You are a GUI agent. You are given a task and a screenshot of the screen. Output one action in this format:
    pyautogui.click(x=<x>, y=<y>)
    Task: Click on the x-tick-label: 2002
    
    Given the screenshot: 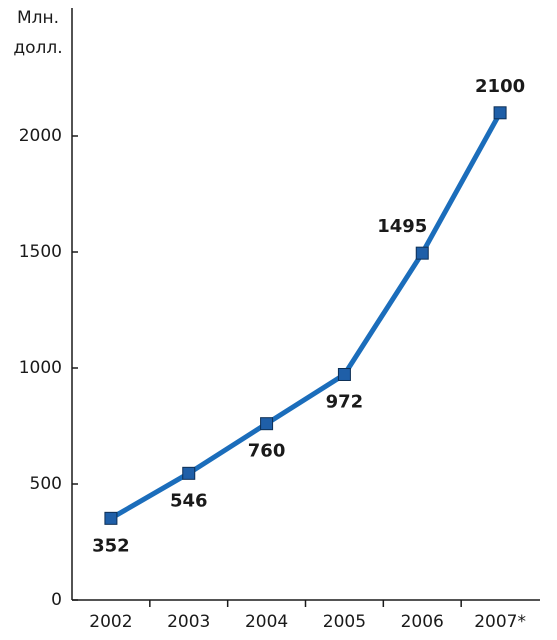 What is the action you would take?
    pyautogui.click(x=110, y=622)
    